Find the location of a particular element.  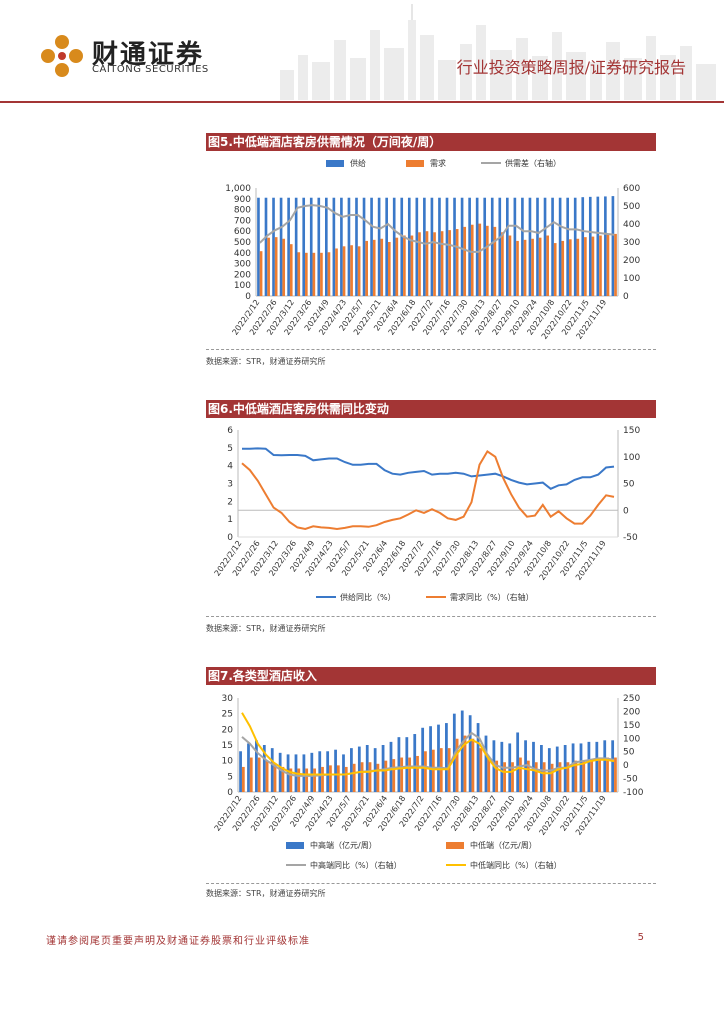

legend-label: 中高端同比（%）（右轴） is located at coordinates (356, 865).